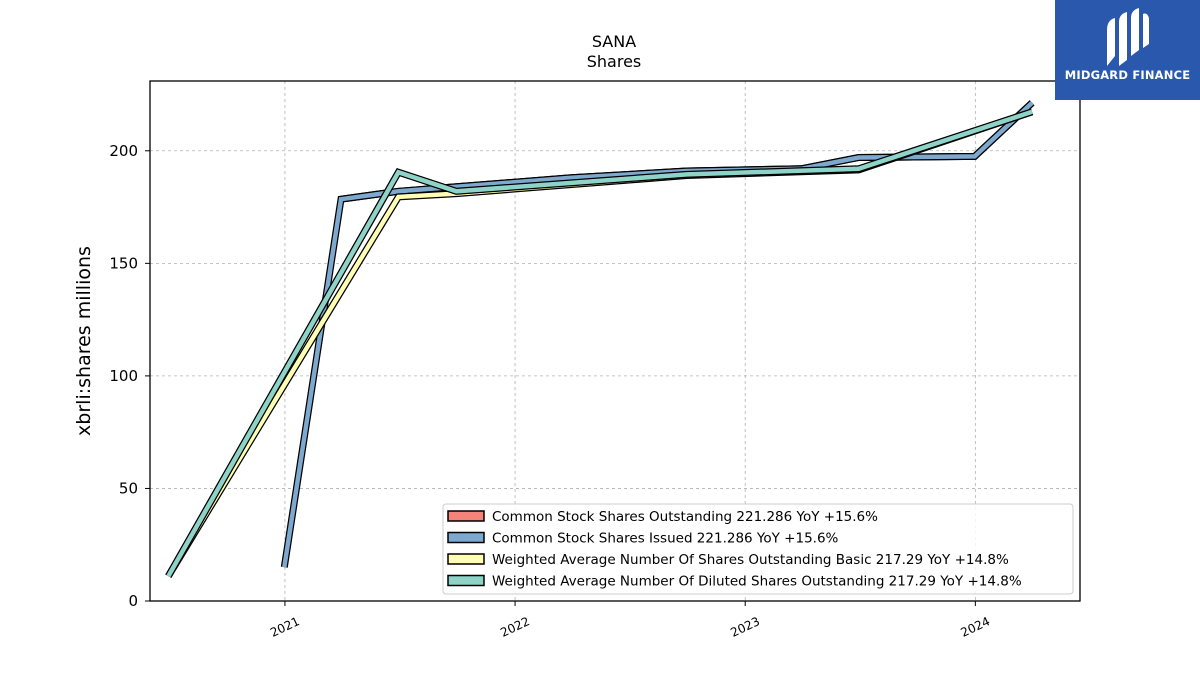 This screenshot has width=1200, height=675. What do you see at coordinates (1128, 37) in the screenshot?
I see `midgard-logo-icon` at bounding box center [1128, 37].